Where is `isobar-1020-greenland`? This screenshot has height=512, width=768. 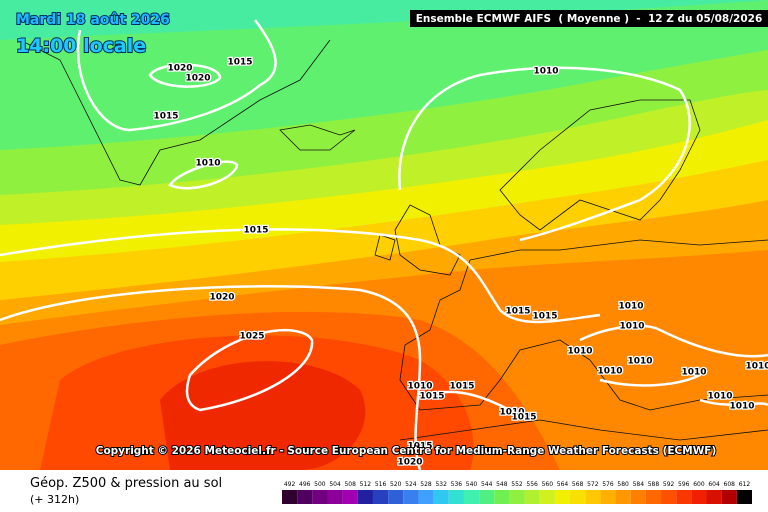
isobar-1020-greenland is located at coordinates (185, 75).